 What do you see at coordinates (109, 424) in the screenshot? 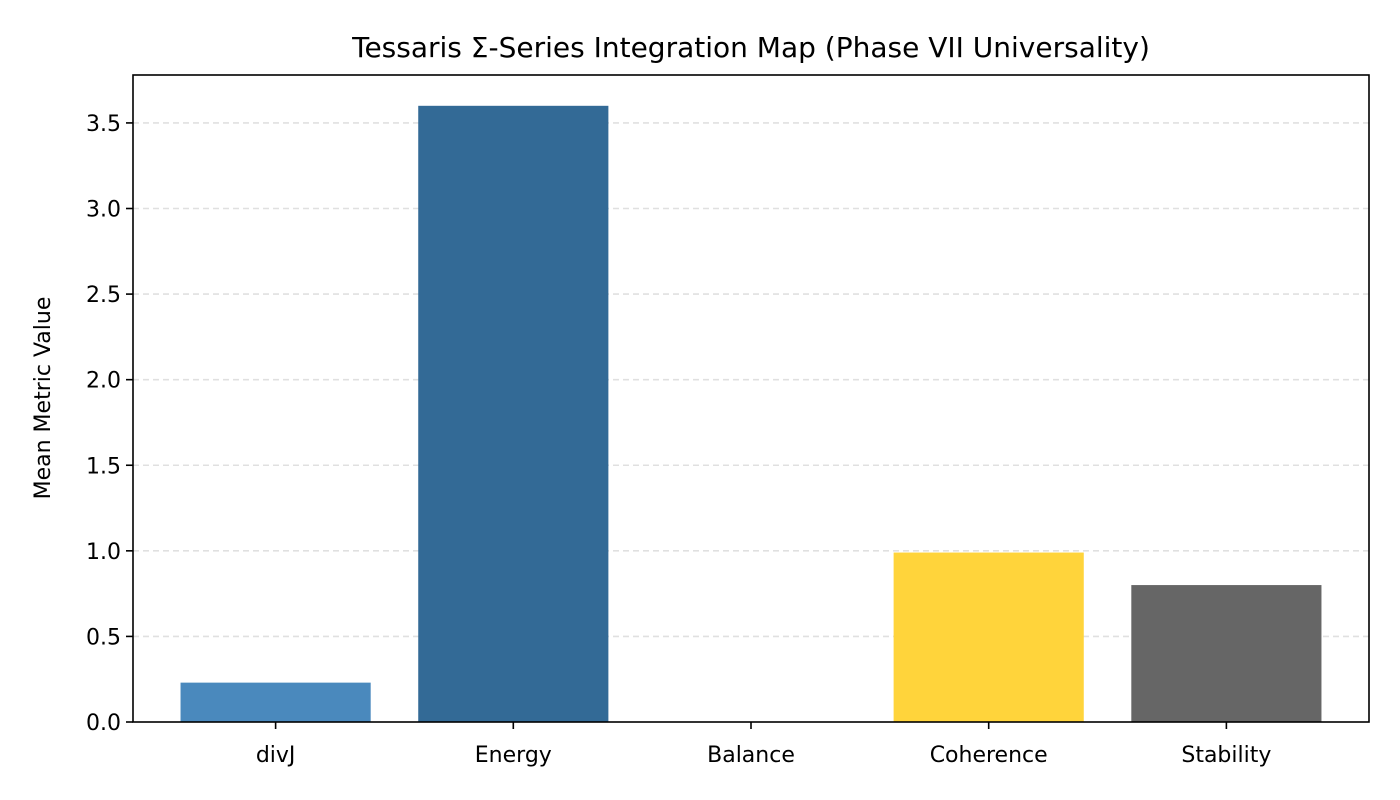
I see `y-axis-ticks: 0.0 0.5 1.0 1.5 2.0 2.5 3.0 3.5` at bounding box center [109, 424].